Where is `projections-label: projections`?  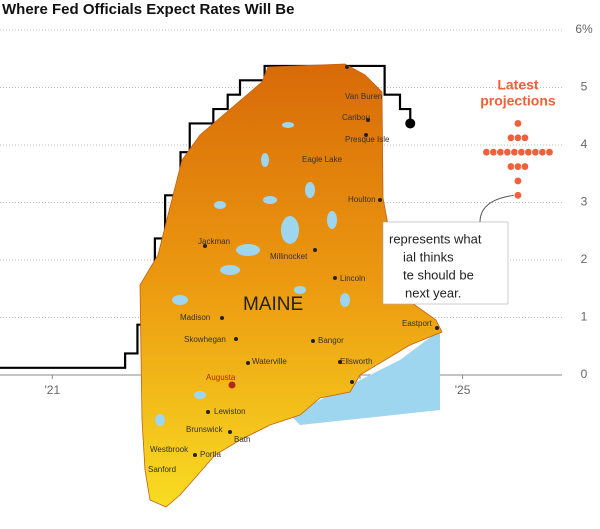
projections-label: projections is located at coordinates (518, 101).